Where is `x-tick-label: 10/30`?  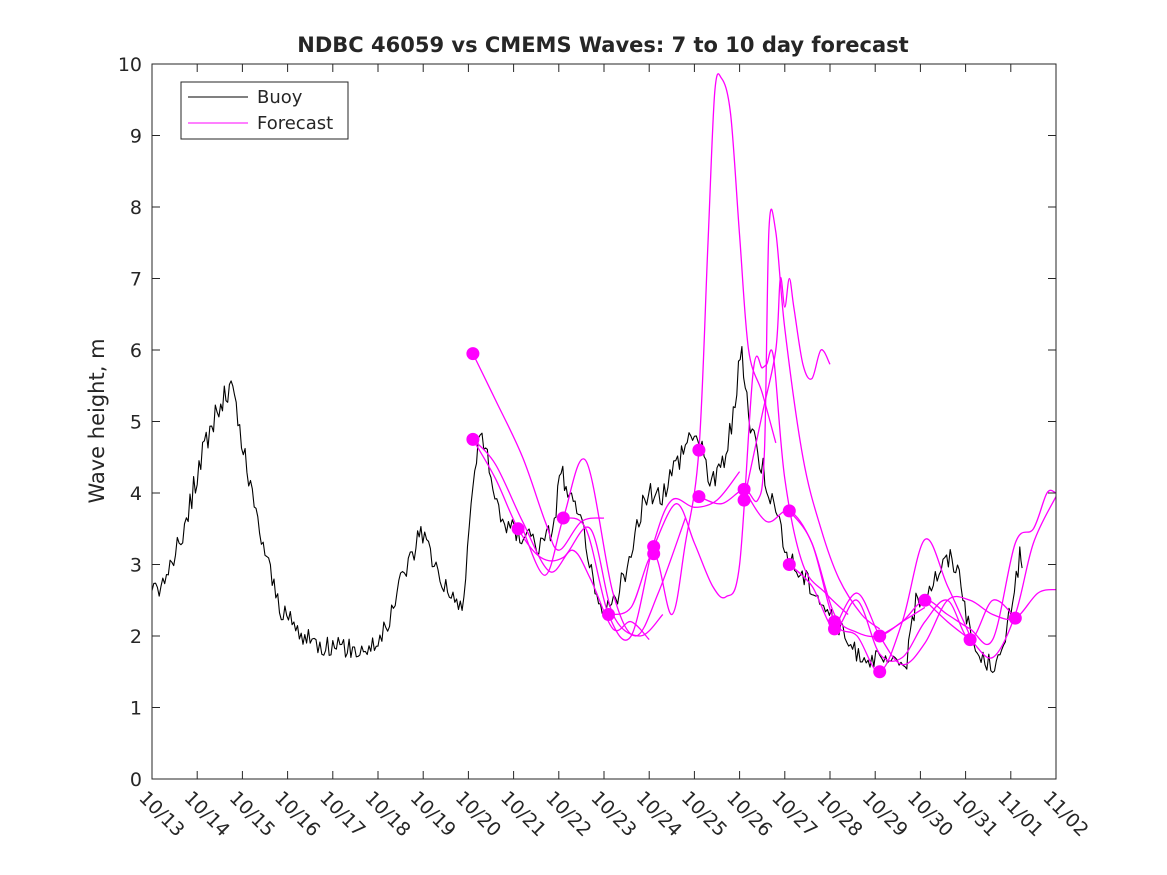
x-tick-label: 10/30 is located at coordinates (930, 814).